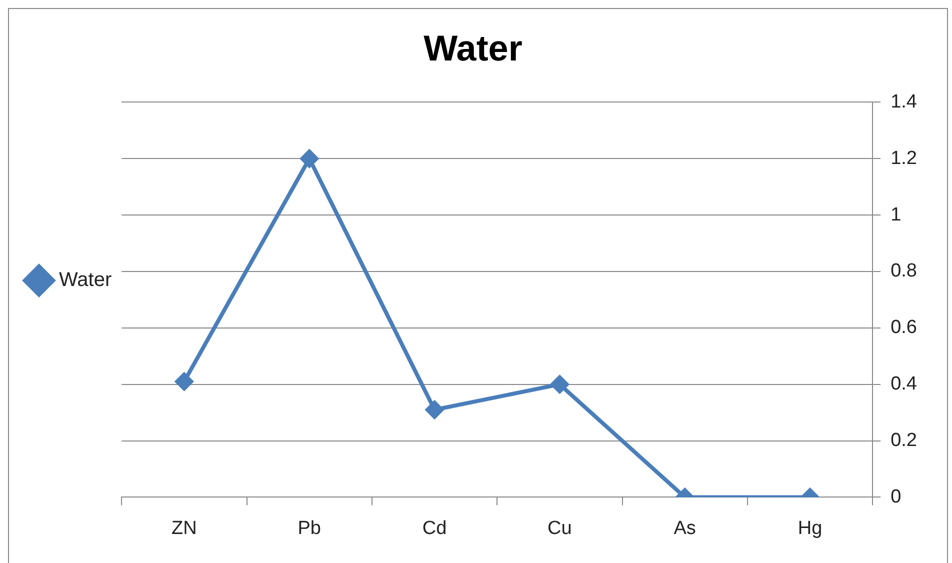  Describe the element at coordinates (685, 528) in the screenshot. I see `x-tick-label: As` at that location.